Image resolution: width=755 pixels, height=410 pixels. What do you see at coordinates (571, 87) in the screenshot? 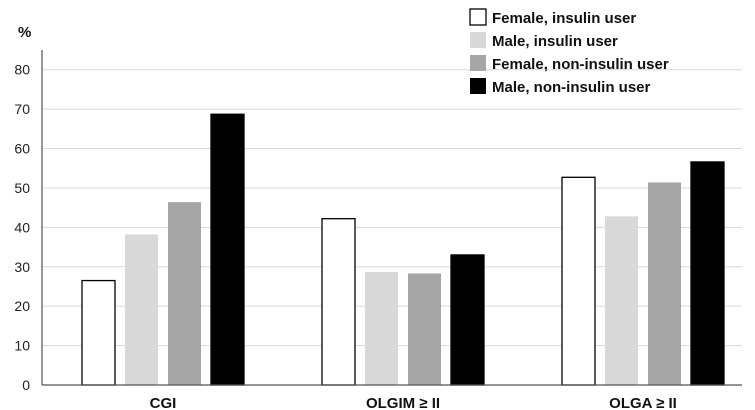
I see `legend-label: Male, non-insulin user` at bounding box center [571, 87].